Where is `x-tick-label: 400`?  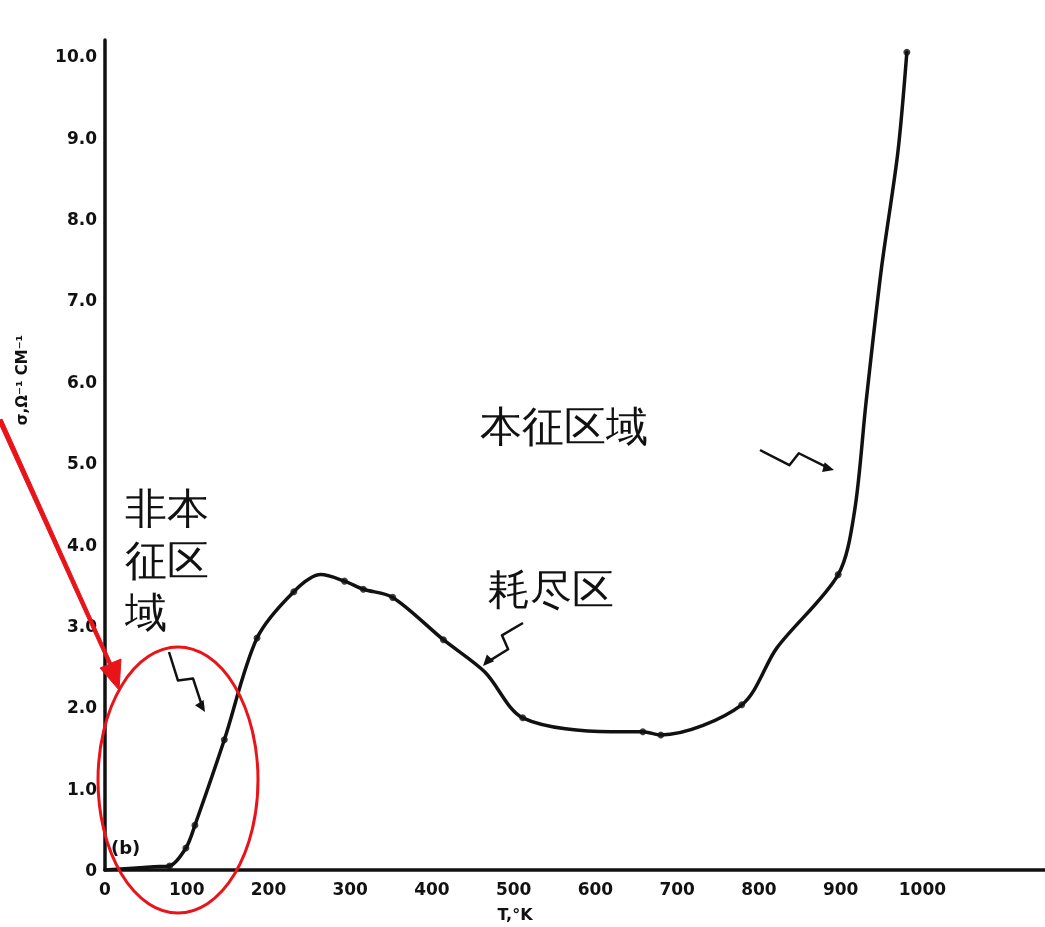
x-tick-label: 400 is located at coordinates (432, 888).